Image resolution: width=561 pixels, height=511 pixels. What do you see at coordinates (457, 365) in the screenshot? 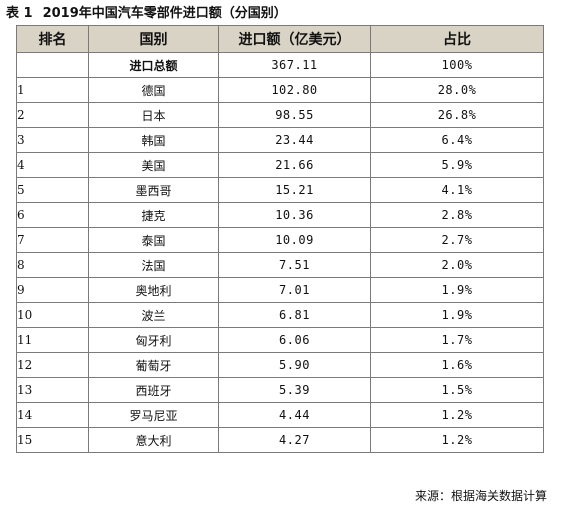
I see `share-cell: 1.6%` at bounding box center [457, 365].